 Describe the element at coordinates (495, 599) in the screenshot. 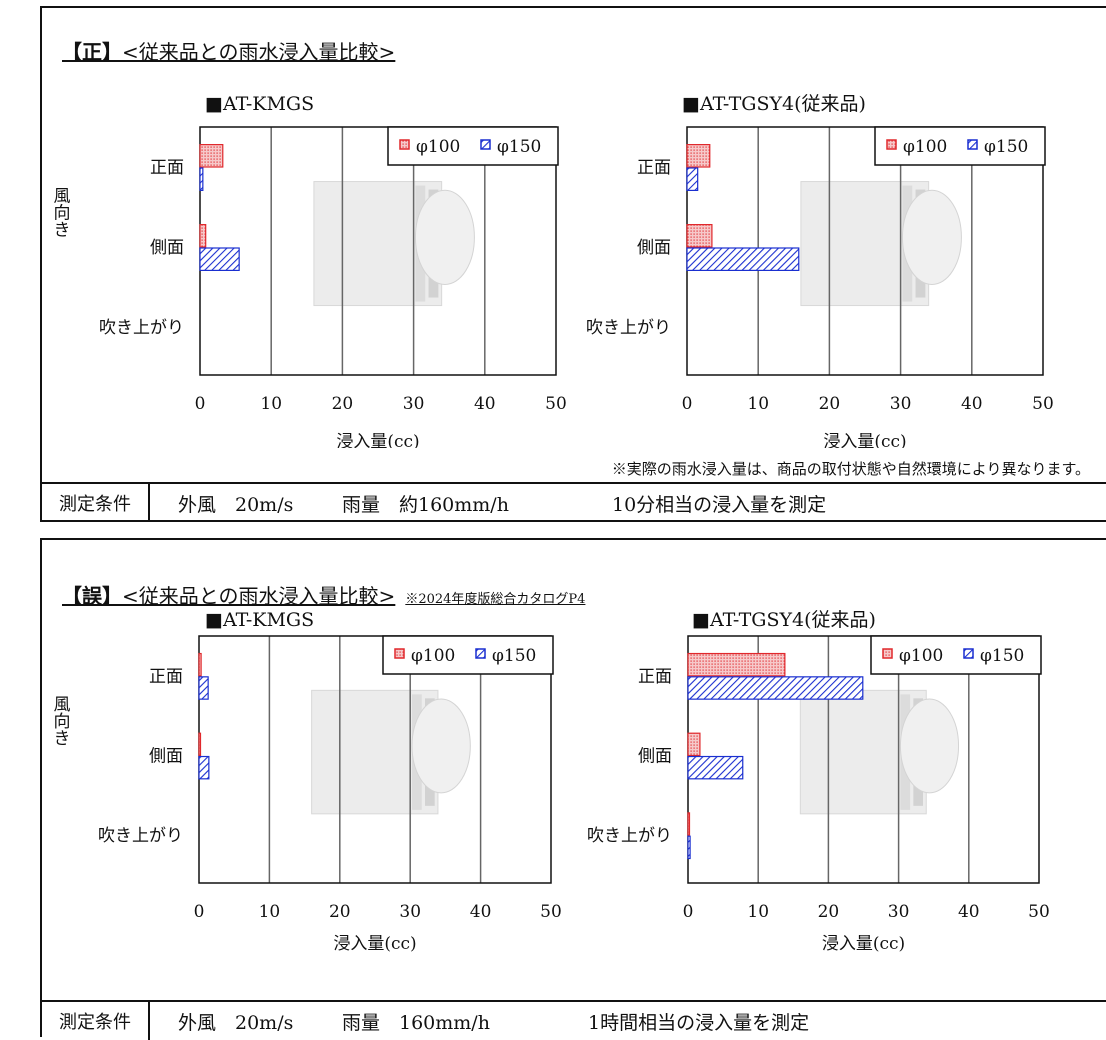

I see `heading-note: ※2024年度版総合カタログP4` at that location.